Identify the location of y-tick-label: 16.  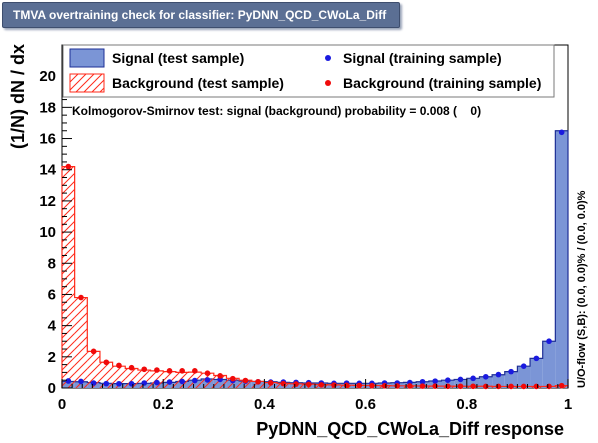
(47, 139).